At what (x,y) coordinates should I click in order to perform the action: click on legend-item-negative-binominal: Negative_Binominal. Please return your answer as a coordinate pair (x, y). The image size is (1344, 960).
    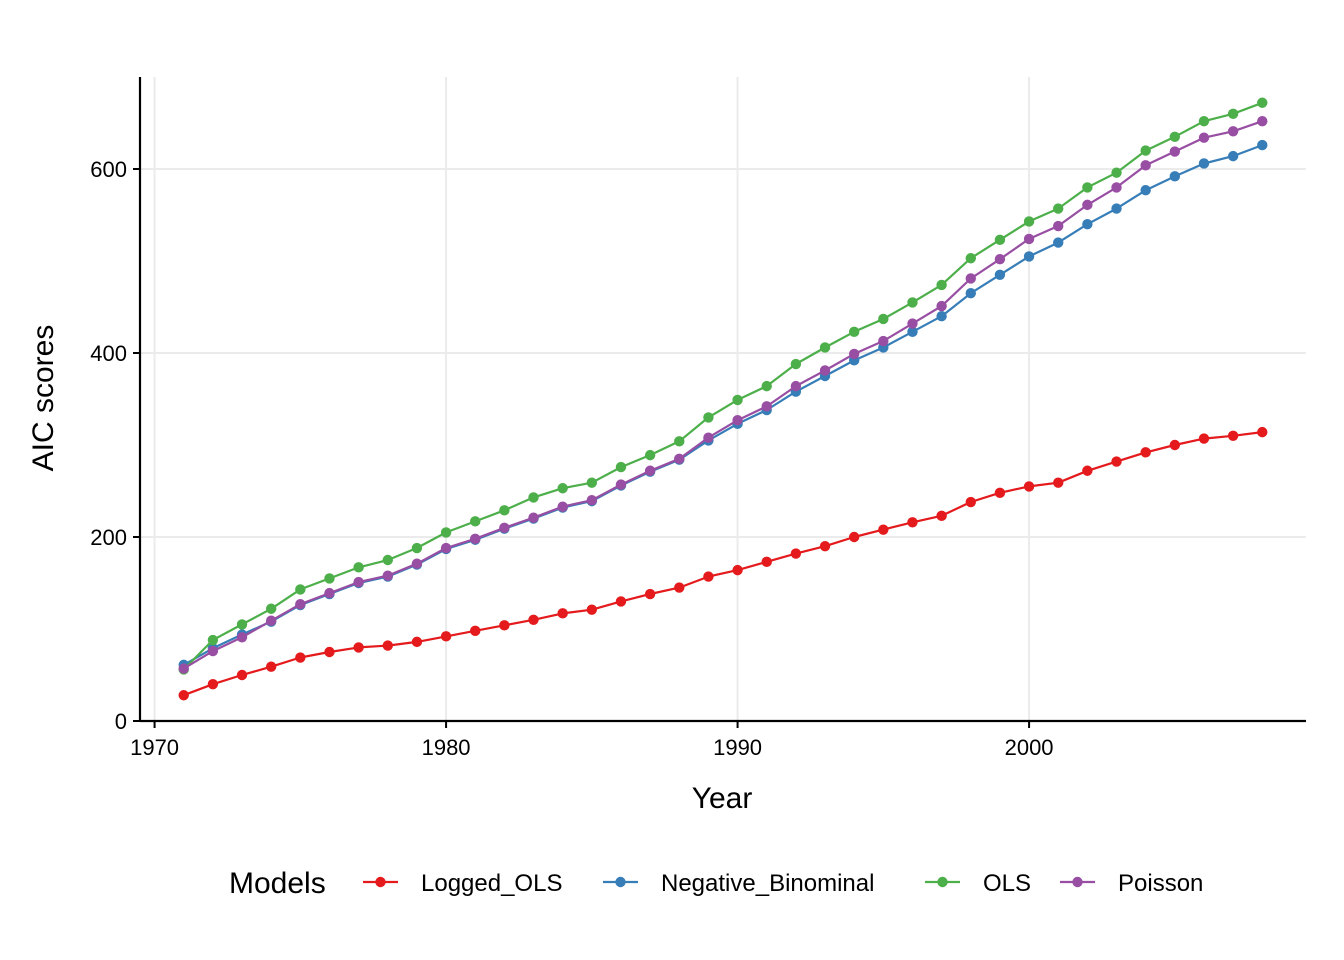
    Looking at the image, I should click on (738, 883).